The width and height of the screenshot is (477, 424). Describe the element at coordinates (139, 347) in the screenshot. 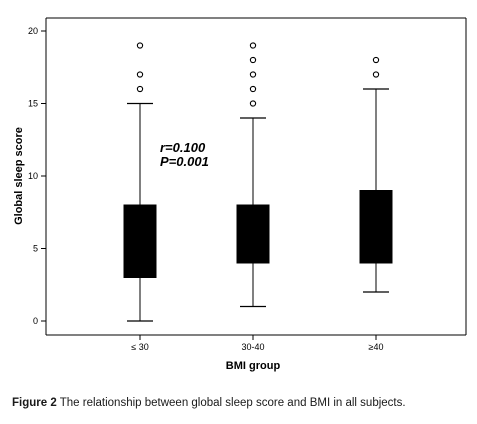

I see `x-tick-label: ≤ 30` at that location.